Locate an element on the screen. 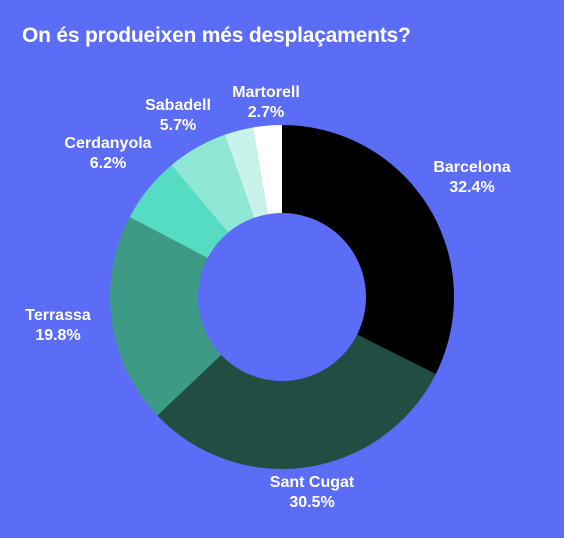 The image size is (564, 538). slice-value-sabadell: 5.7% is located at coordinates (178, 125).